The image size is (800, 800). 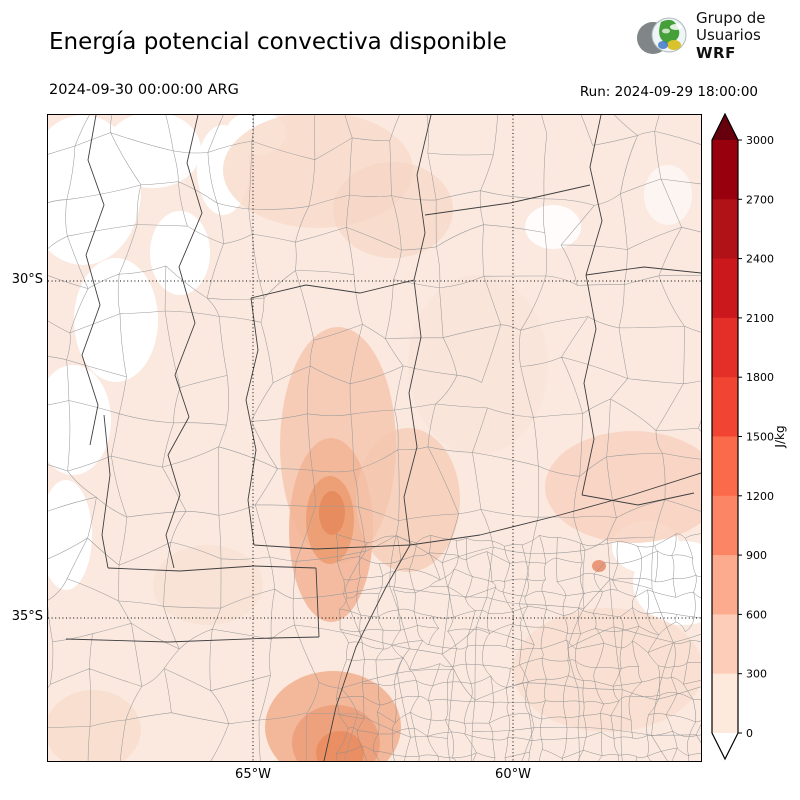 I want to click on lon-label-65w: 65°W, so click(x=253, y=774).